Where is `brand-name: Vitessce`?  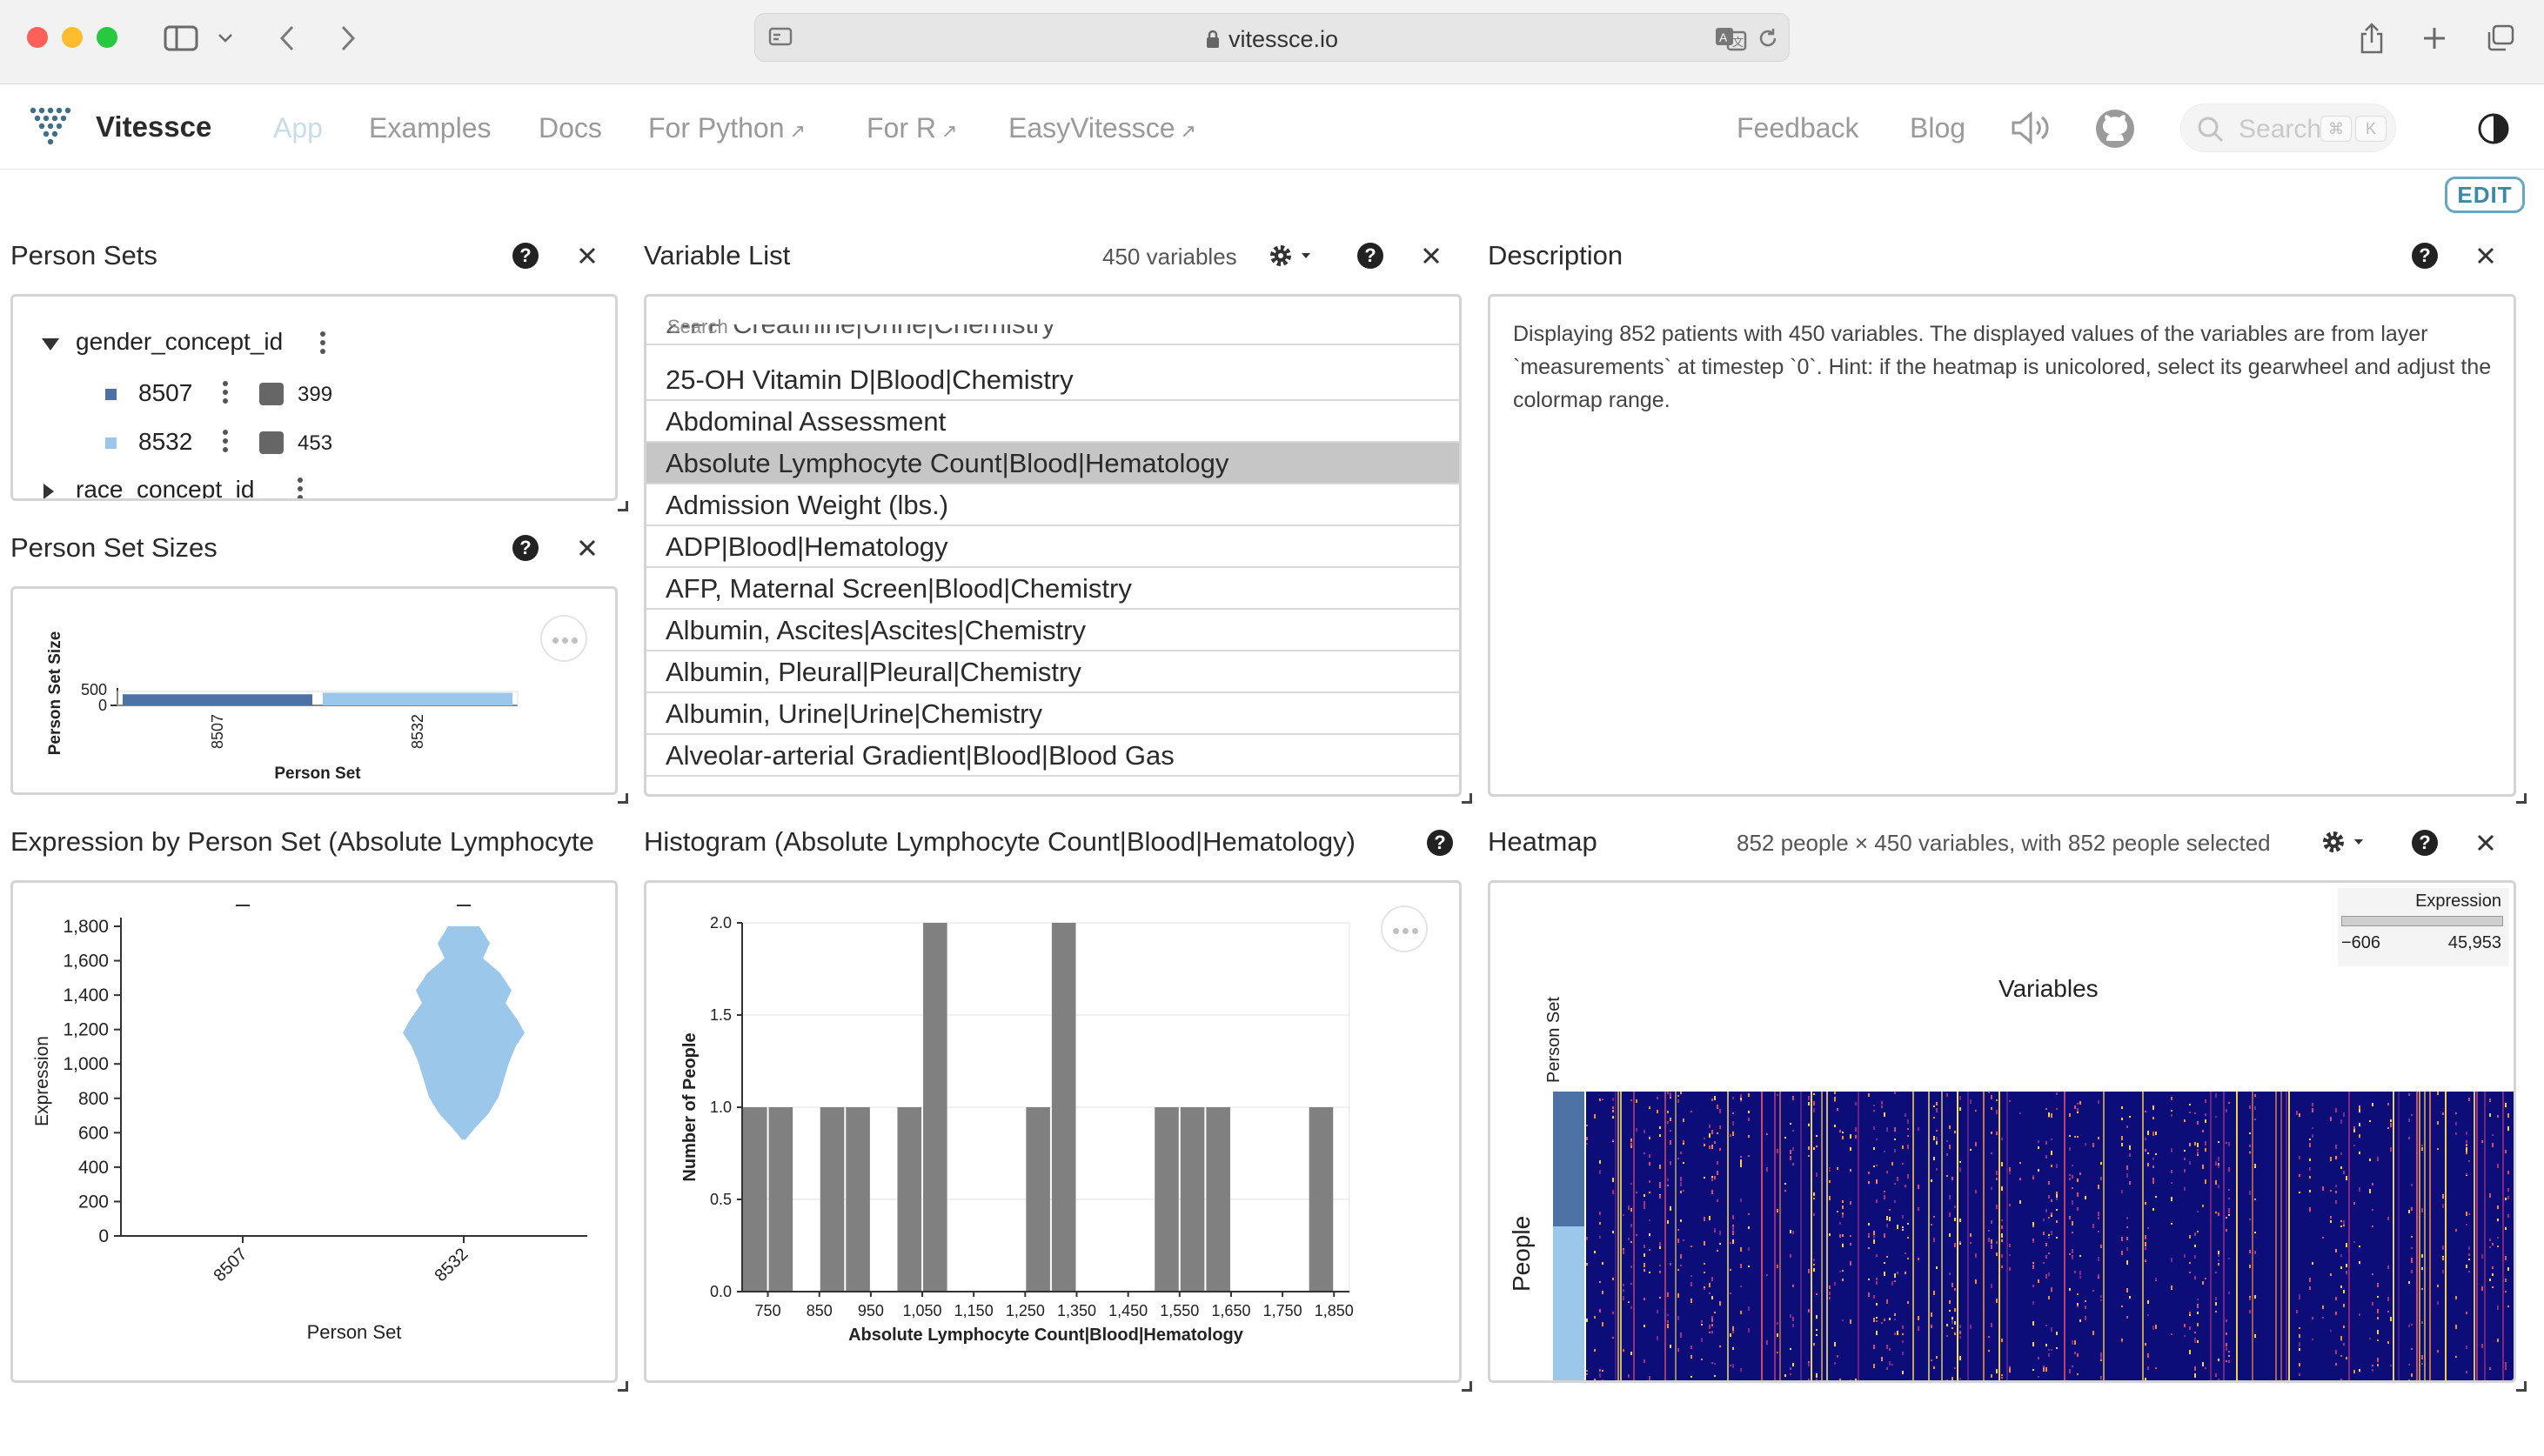 brand-name: Vitessce is located at coordinates (154, 126).